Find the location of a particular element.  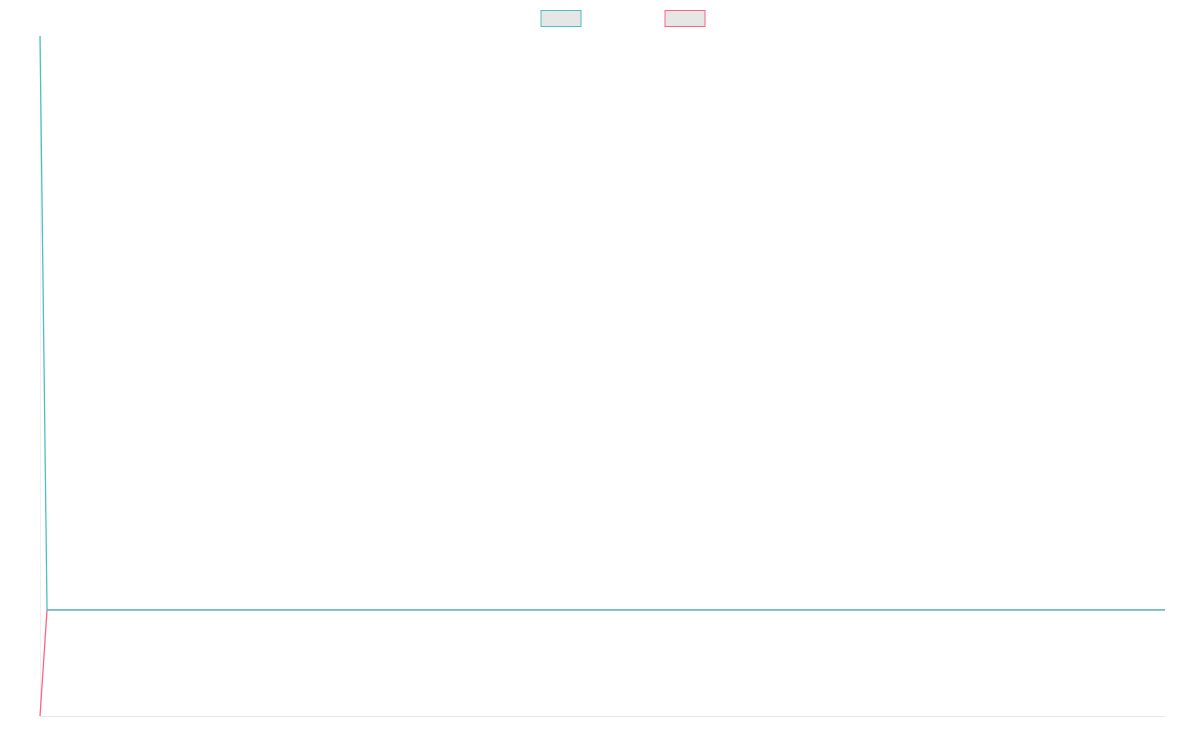

series-line is located at coordinates (602, 663).